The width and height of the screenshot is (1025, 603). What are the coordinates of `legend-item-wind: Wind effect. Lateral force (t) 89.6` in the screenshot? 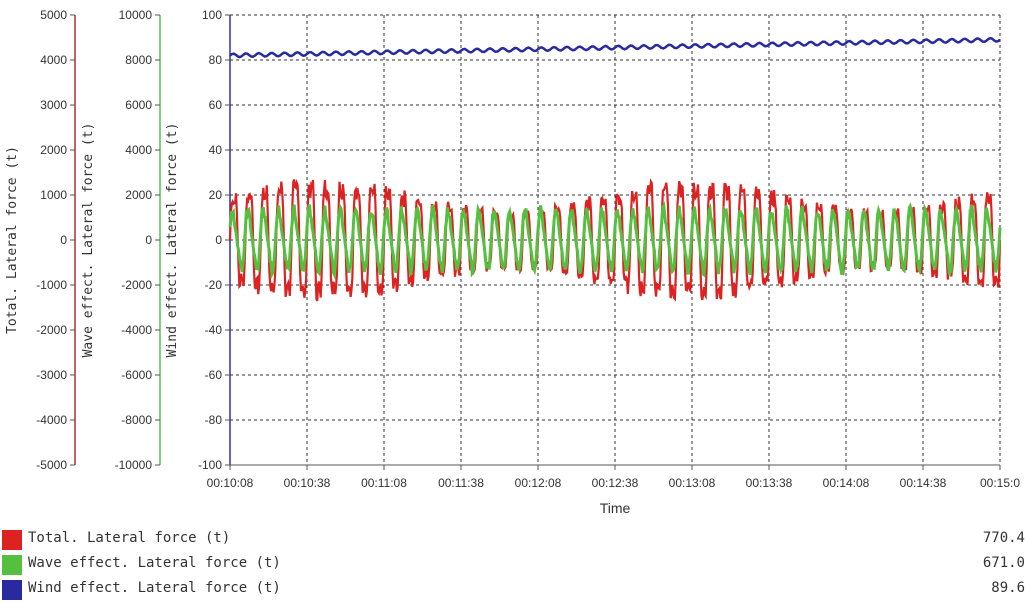 It's located at (512, 590).